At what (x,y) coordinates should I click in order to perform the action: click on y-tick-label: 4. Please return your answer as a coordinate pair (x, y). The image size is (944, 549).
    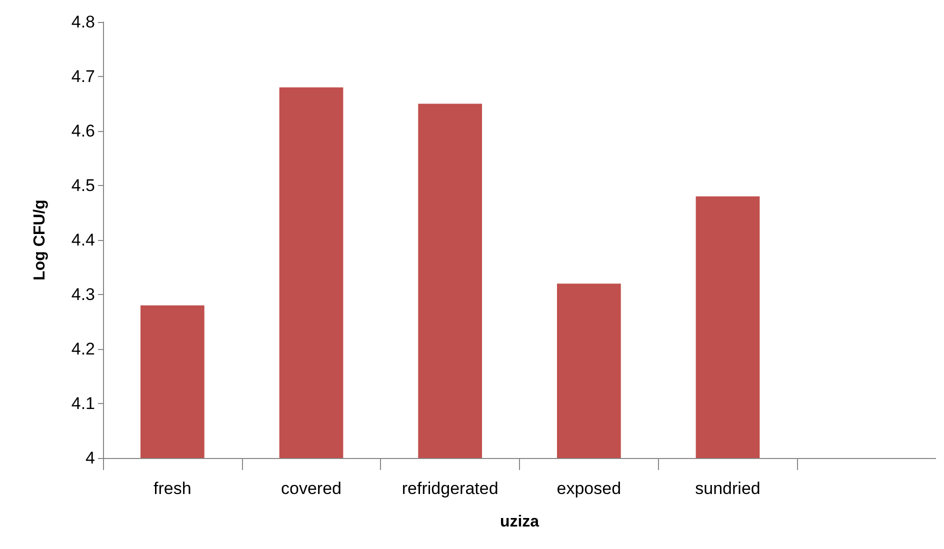
    Looking at the image, I should click on (90, 458).